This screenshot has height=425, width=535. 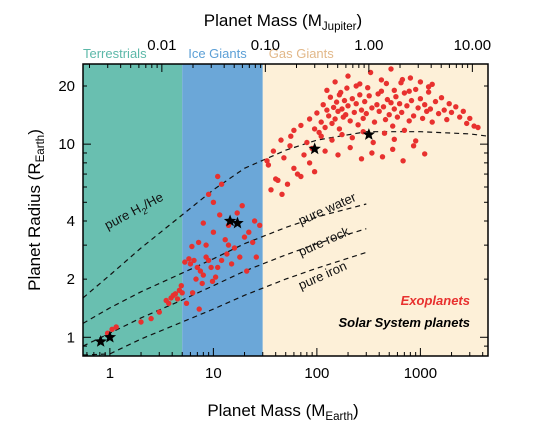 I want to click on region-label-ice-giants: Ice Giants, so click(x=217, y=53).